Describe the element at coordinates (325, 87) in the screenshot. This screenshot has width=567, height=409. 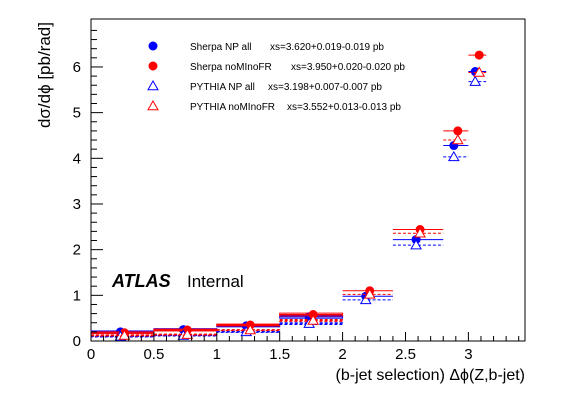
I see `legend-cross-section: xs=3.198+0.007-0.007 pb` at that location.